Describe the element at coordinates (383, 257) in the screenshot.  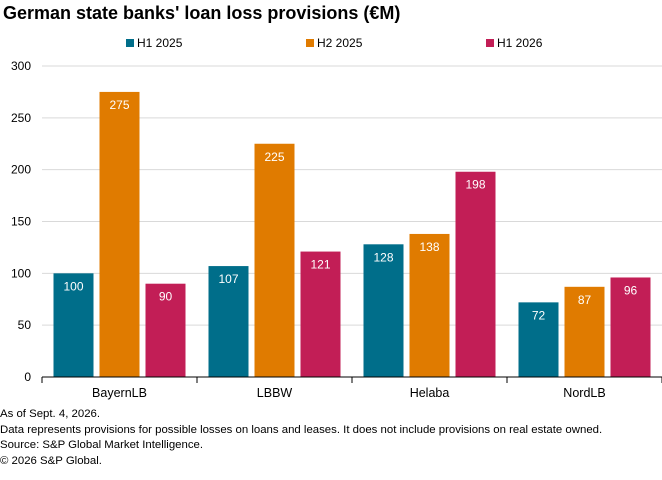
I see `data-label: 128` at that location.